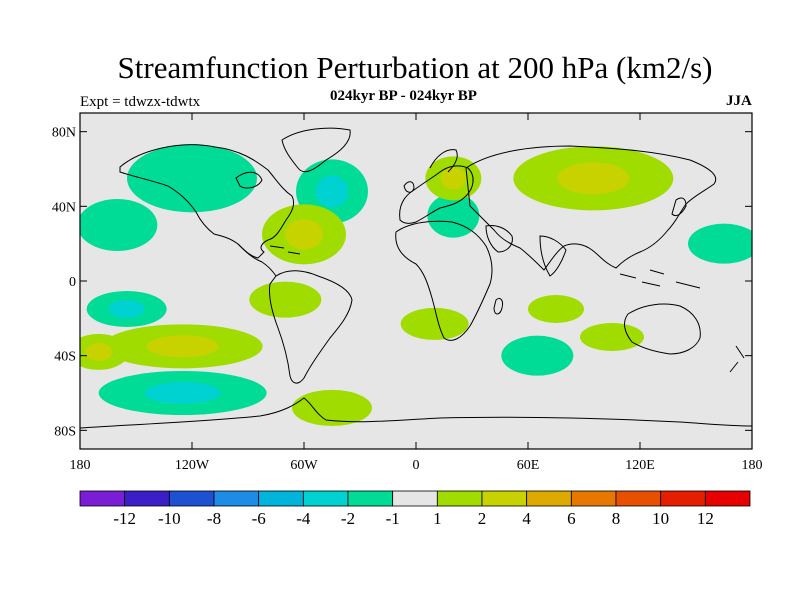  I want to click on x-tick-label-1: 120W, so click(192, 465).